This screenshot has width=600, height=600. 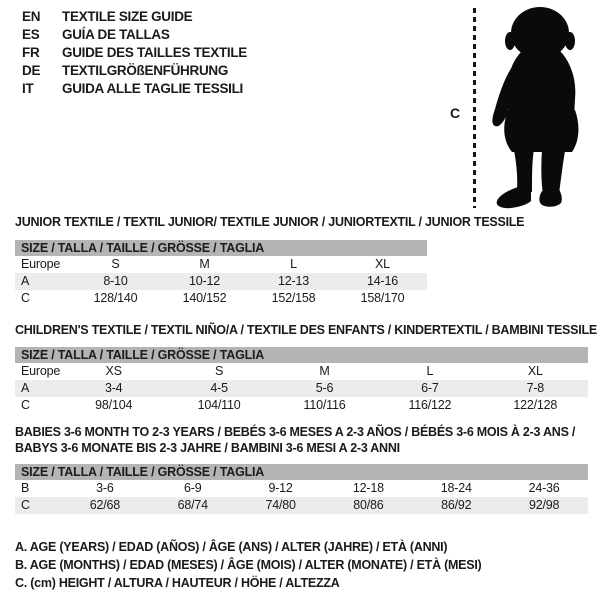 I want to click on language-row-en: EN TEXTILE SIZE GUIDE, so click(x=134, y=17).